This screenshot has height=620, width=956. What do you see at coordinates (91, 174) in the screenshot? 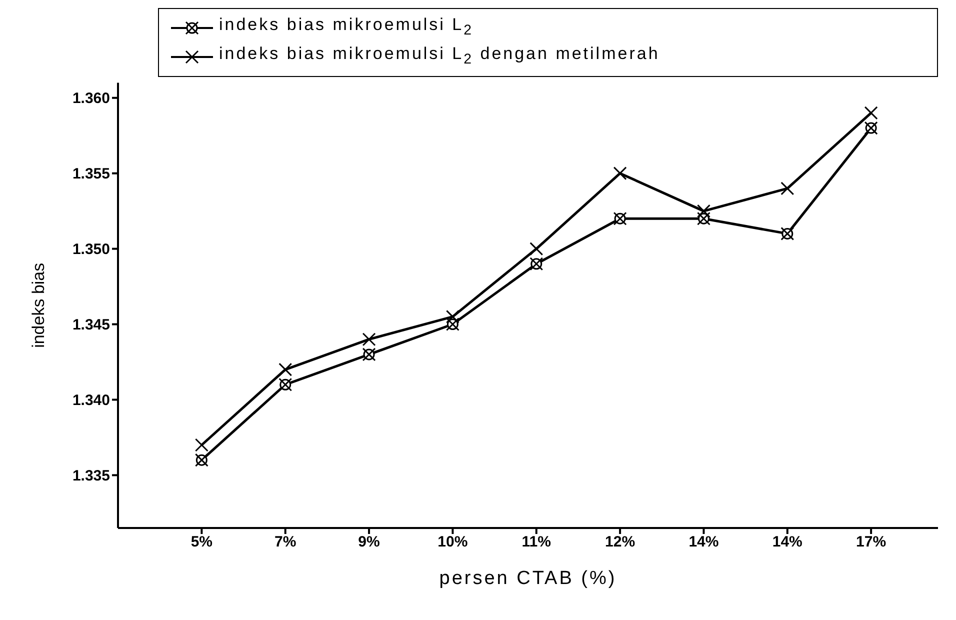
I see `y-tick-label: 1.355` at bounding box center [91, 174].